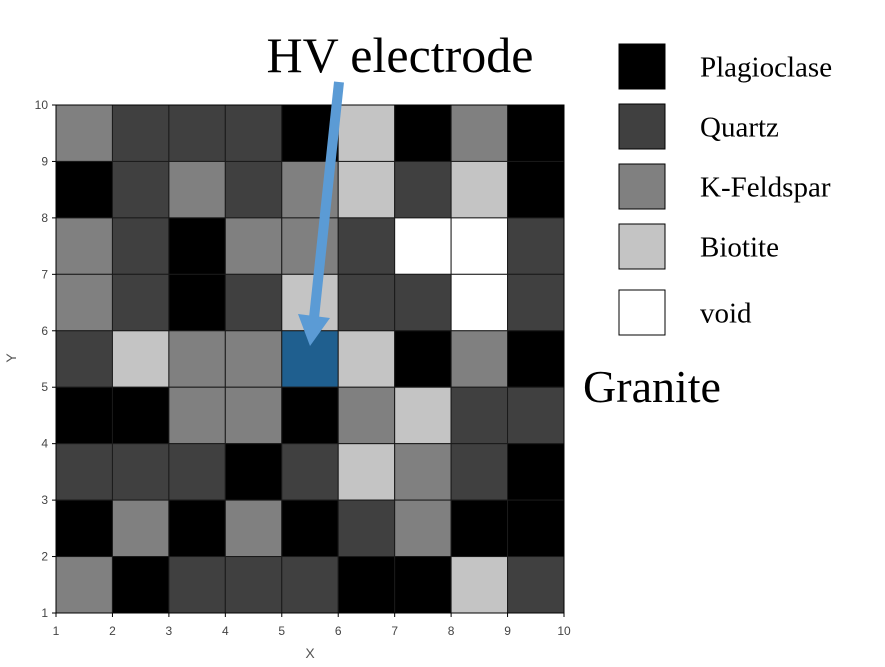  What do you see at coordinates (44, 613) in the screenshot?
I see `y-tick-label: 1` at bounding box center [44, 613].